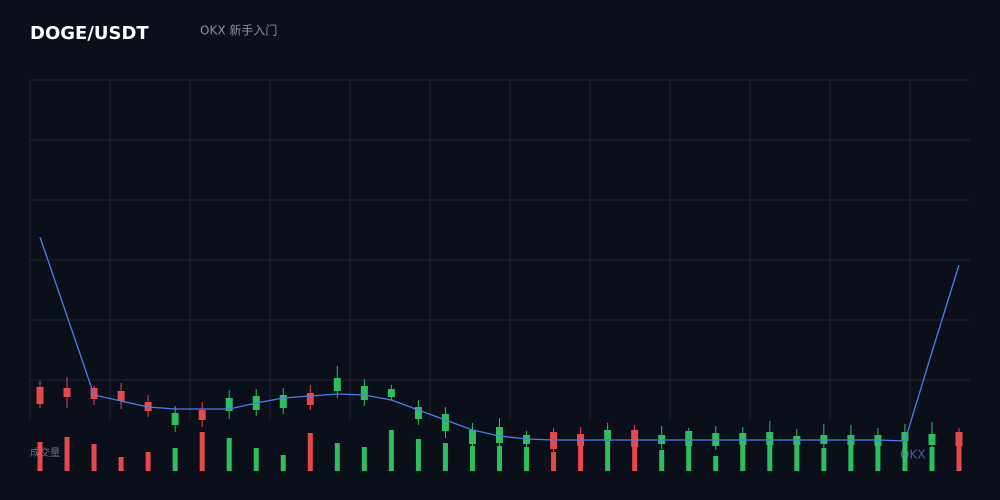 Image resolution: width=1000 pixels, height=500 pixels. What do you see at coordinates (89, 33) in the screenshot?
I see `chart-title: DOGE/USDT` at bounding box center [89, 33].